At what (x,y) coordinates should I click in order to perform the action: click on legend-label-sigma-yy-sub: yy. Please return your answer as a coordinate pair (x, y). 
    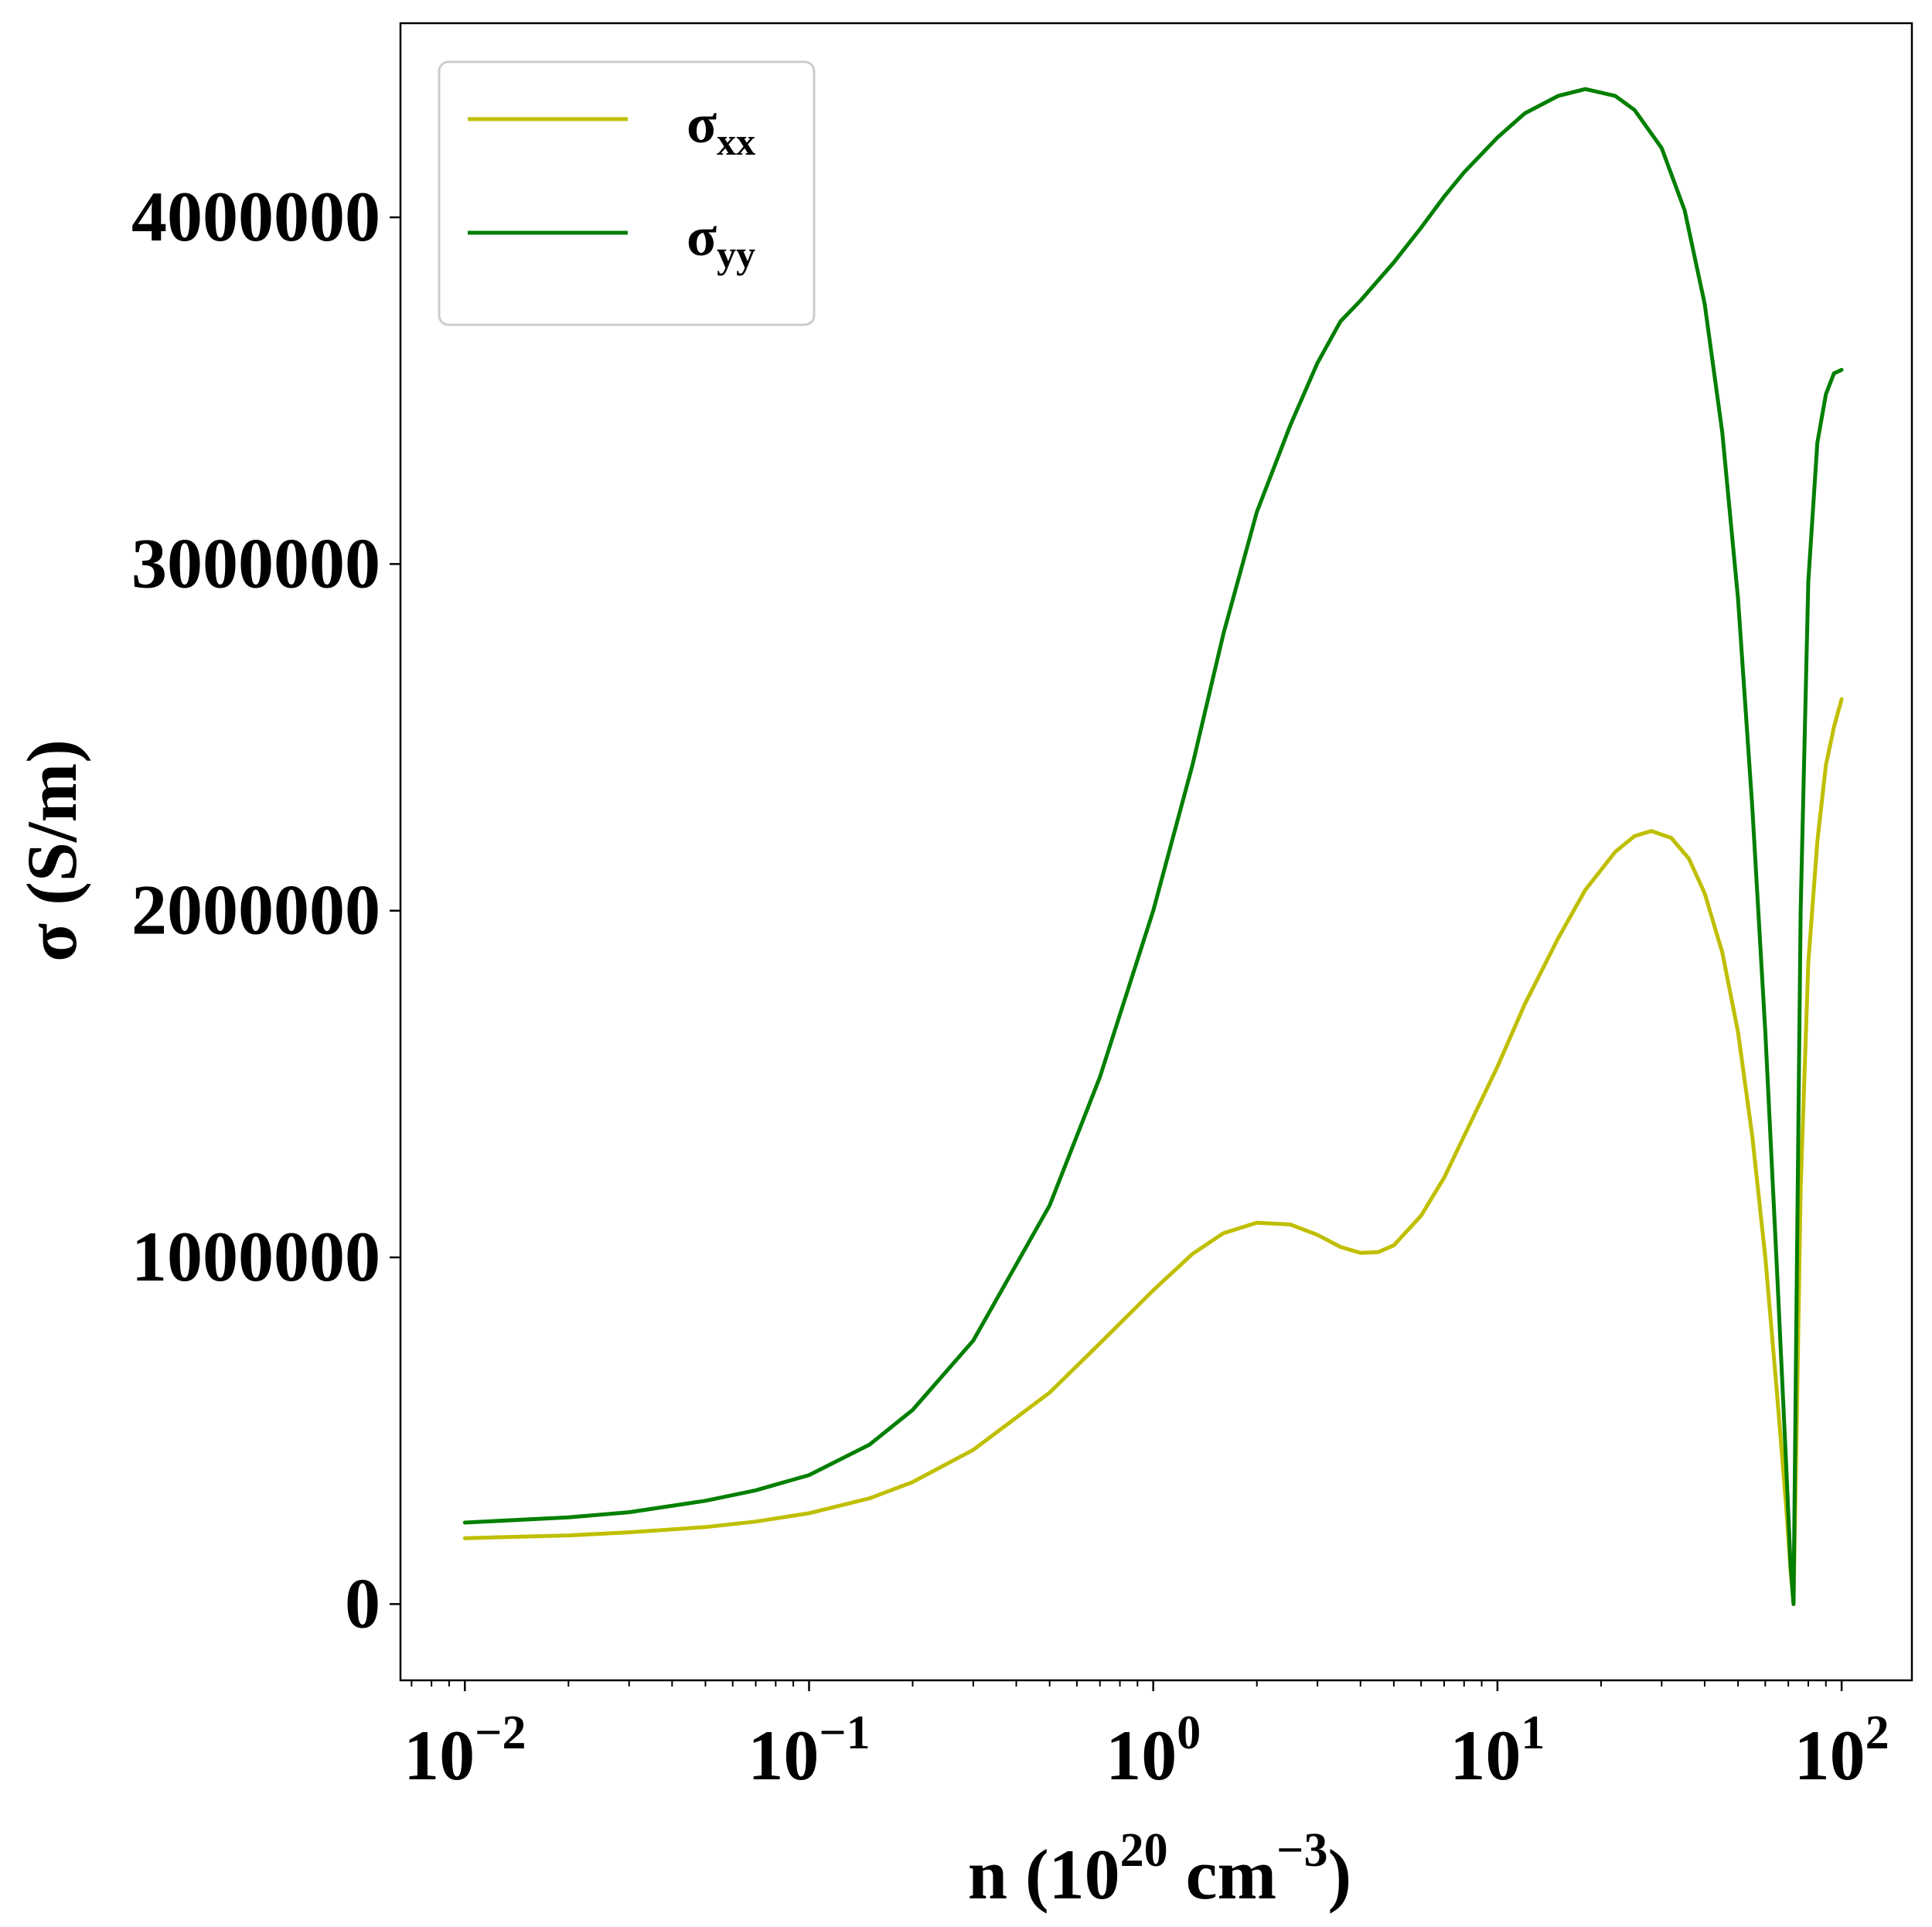
    Looking at the image, I should click on (736, 254).